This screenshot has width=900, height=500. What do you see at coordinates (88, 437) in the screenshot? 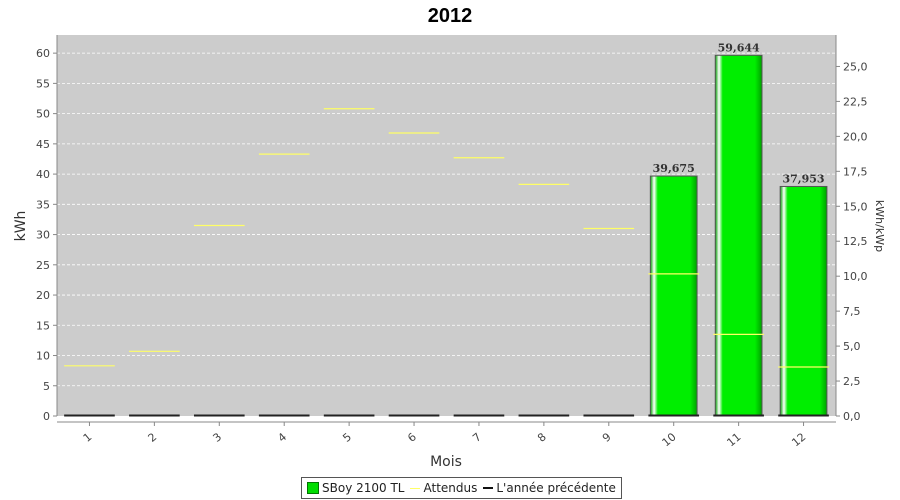
I see `x-tick-label: 1` at bounding box center [88, 437].